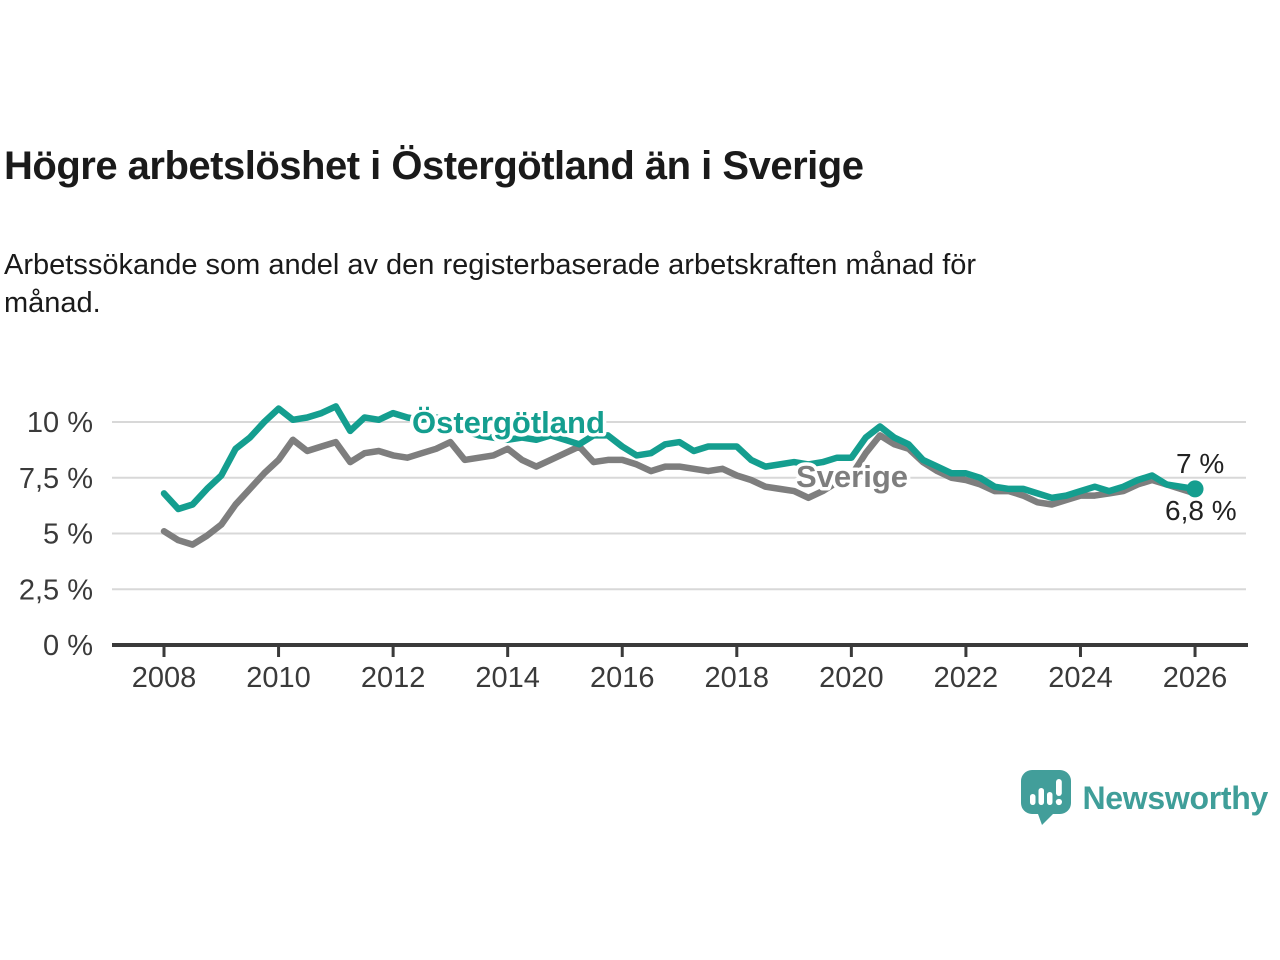  What do you see at coordinates (1058, 787) in the screenshot?
I see `logo-exclamation-bar` at bounding box center [1058, 787].